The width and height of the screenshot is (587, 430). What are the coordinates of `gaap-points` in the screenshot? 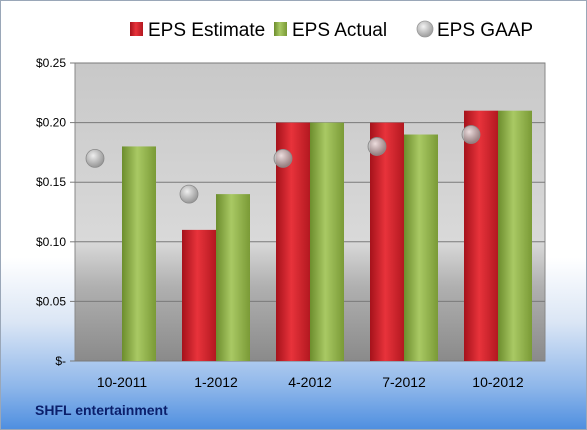 It's located at (283, 164).